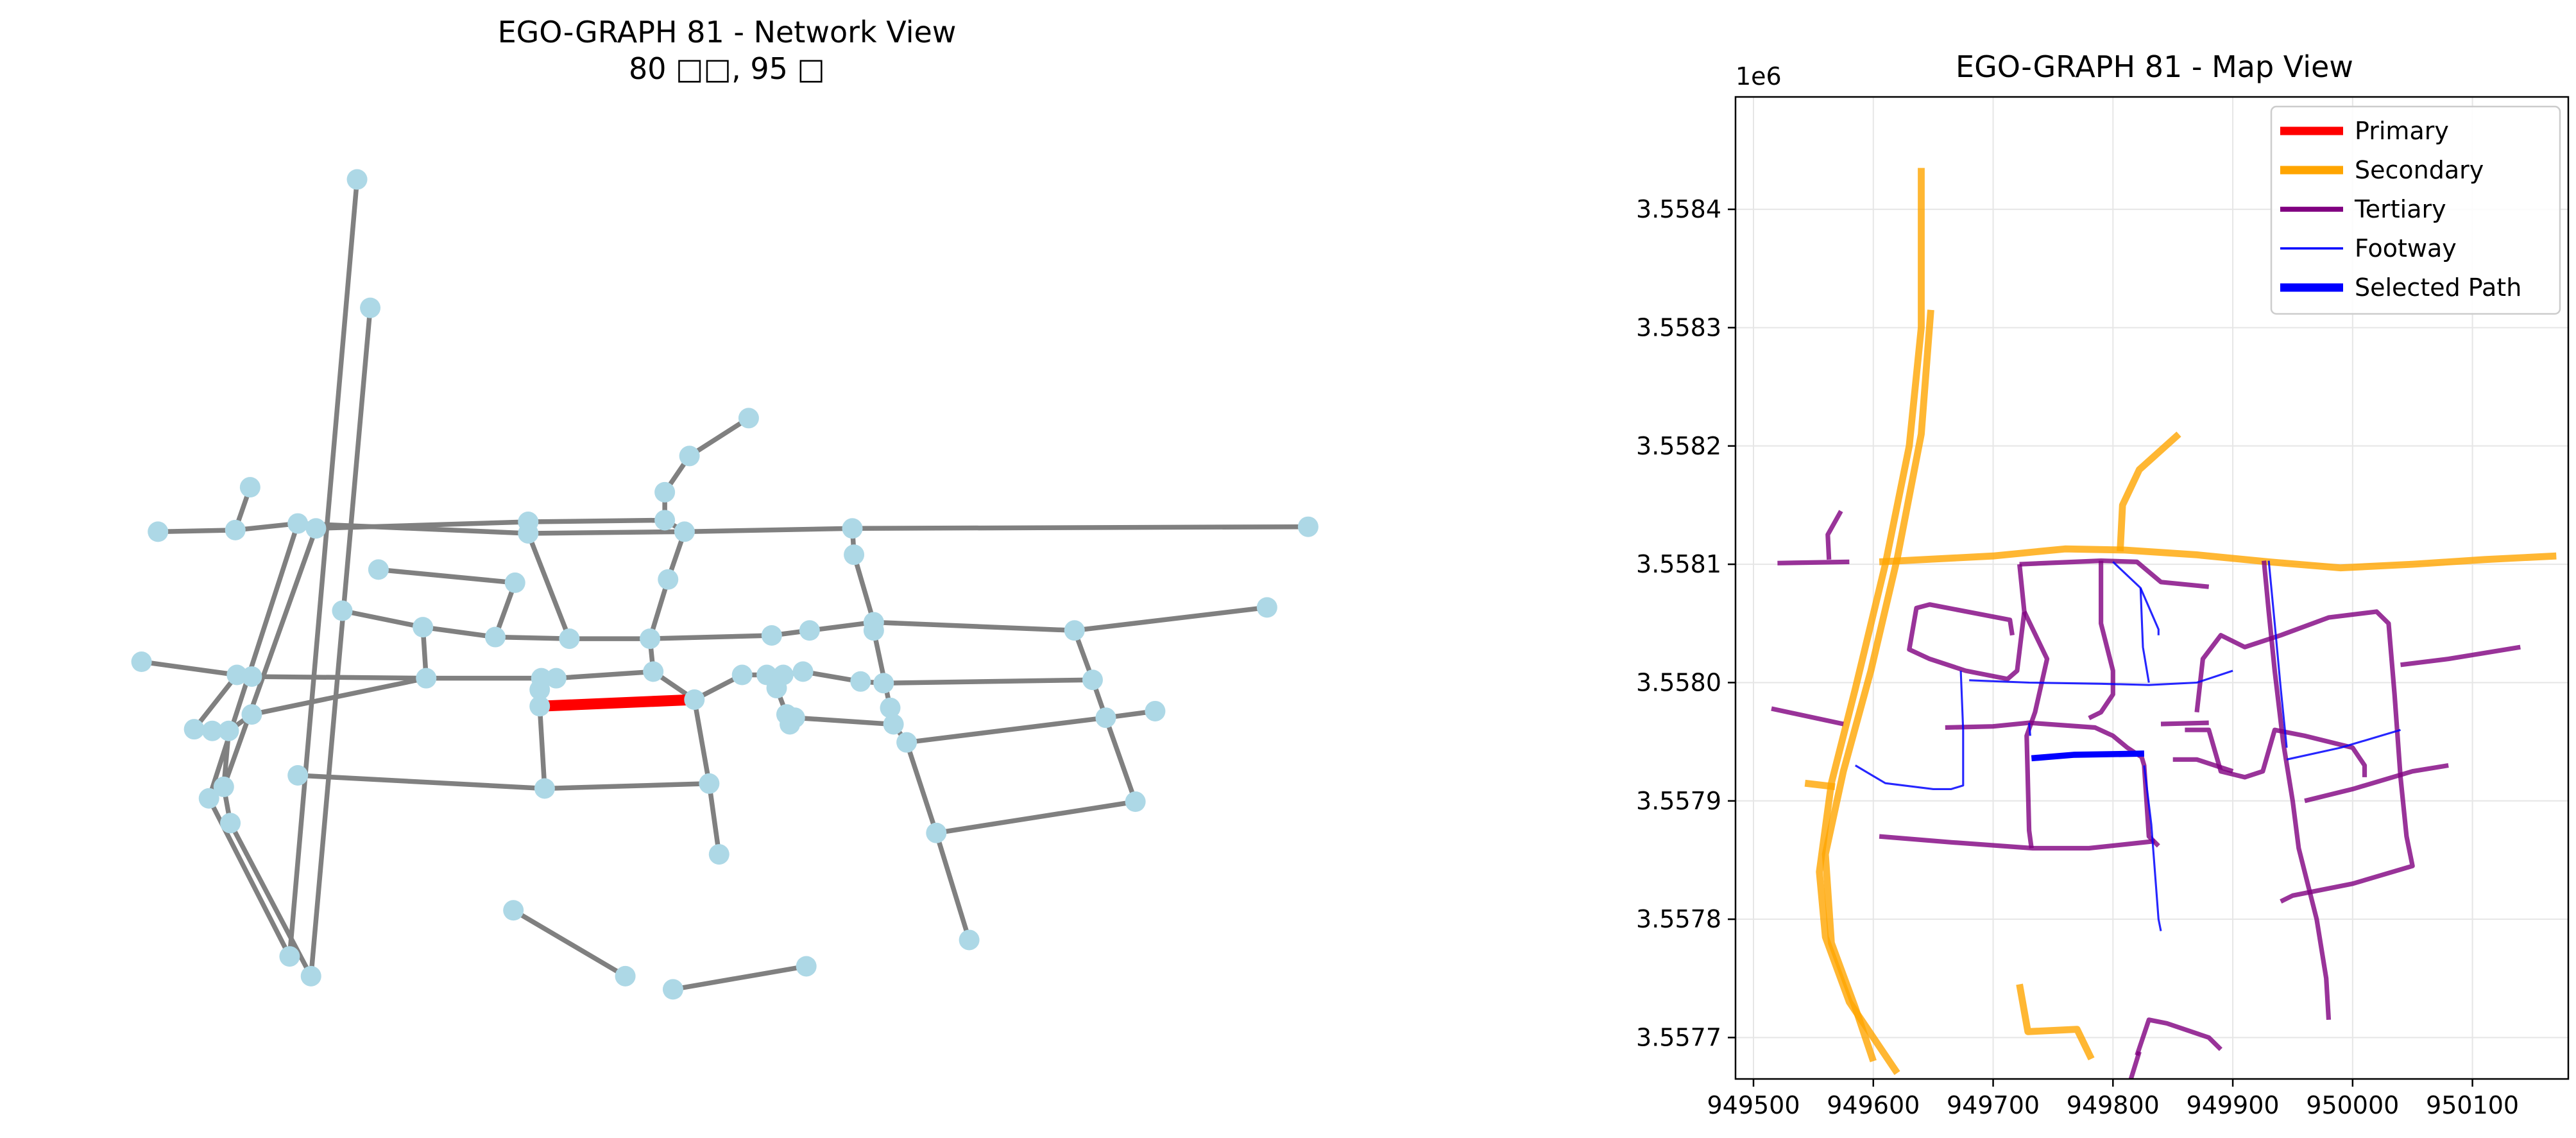 The image size is (2576, 1138). What do you see at coordinates (2438, 287) in the screenshot?
I see `legend-label-selected-path: Selected Path` at bounding box center [2438, 287].